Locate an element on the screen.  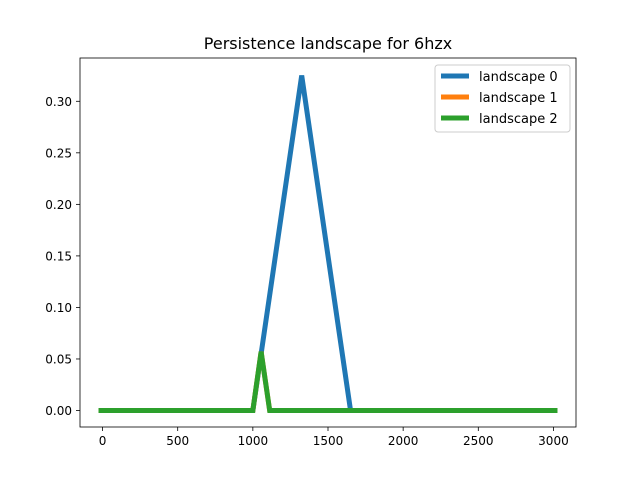
legend: landscape 0 landscape 1 landscape 2 is located at coordinates (502, 98).